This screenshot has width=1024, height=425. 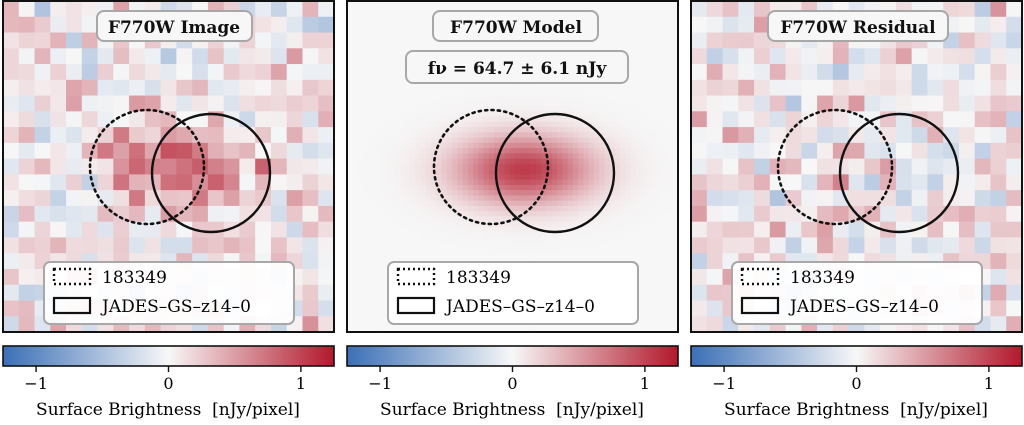 I want to click on colorbar-tick-label: 1, so click(x=989, y=383).